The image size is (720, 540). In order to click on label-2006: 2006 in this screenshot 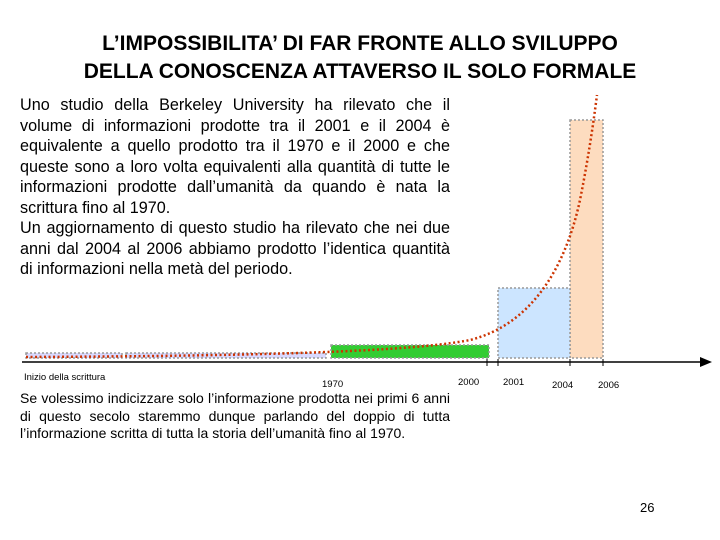, I will do `click(608, 385)`.